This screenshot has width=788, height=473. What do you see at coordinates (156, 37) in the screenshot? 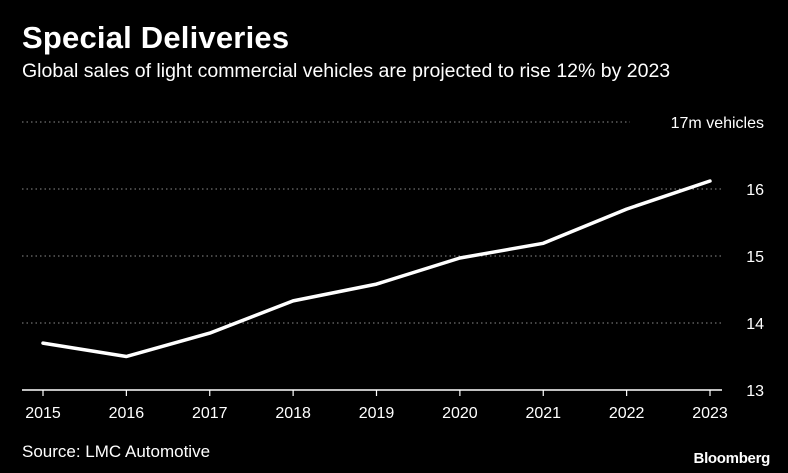
I see `chart-title: Special Deliveries` at bounding box center [156, 37].